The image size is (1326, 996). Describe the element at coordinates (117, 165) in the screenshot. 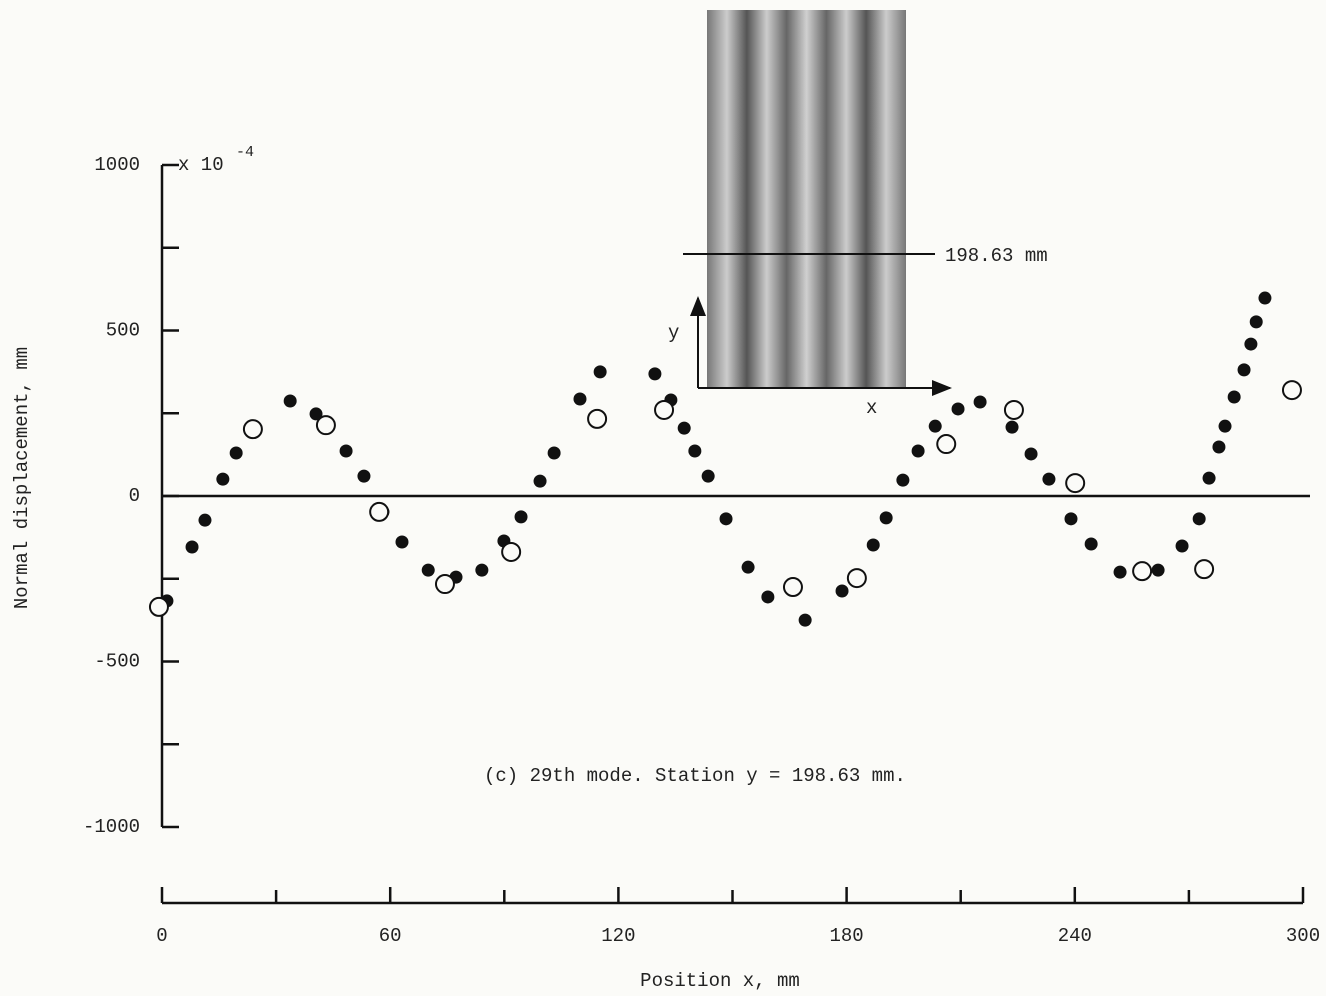

I see `y-tick-label: 1000` at that location.